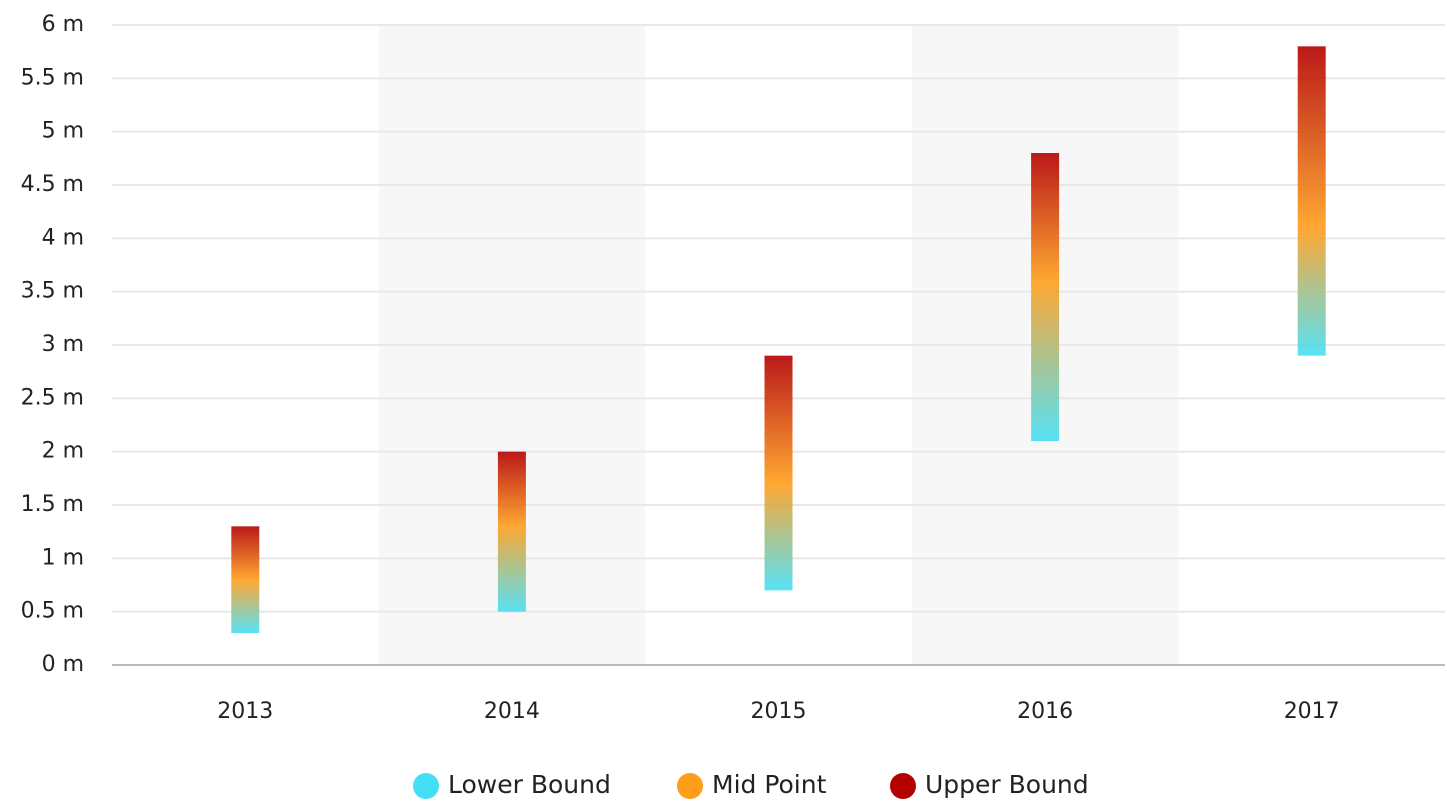 This screenshot has width=1447, height=804. I want to click on y-tick-label: 4 m, so click(63, 237).